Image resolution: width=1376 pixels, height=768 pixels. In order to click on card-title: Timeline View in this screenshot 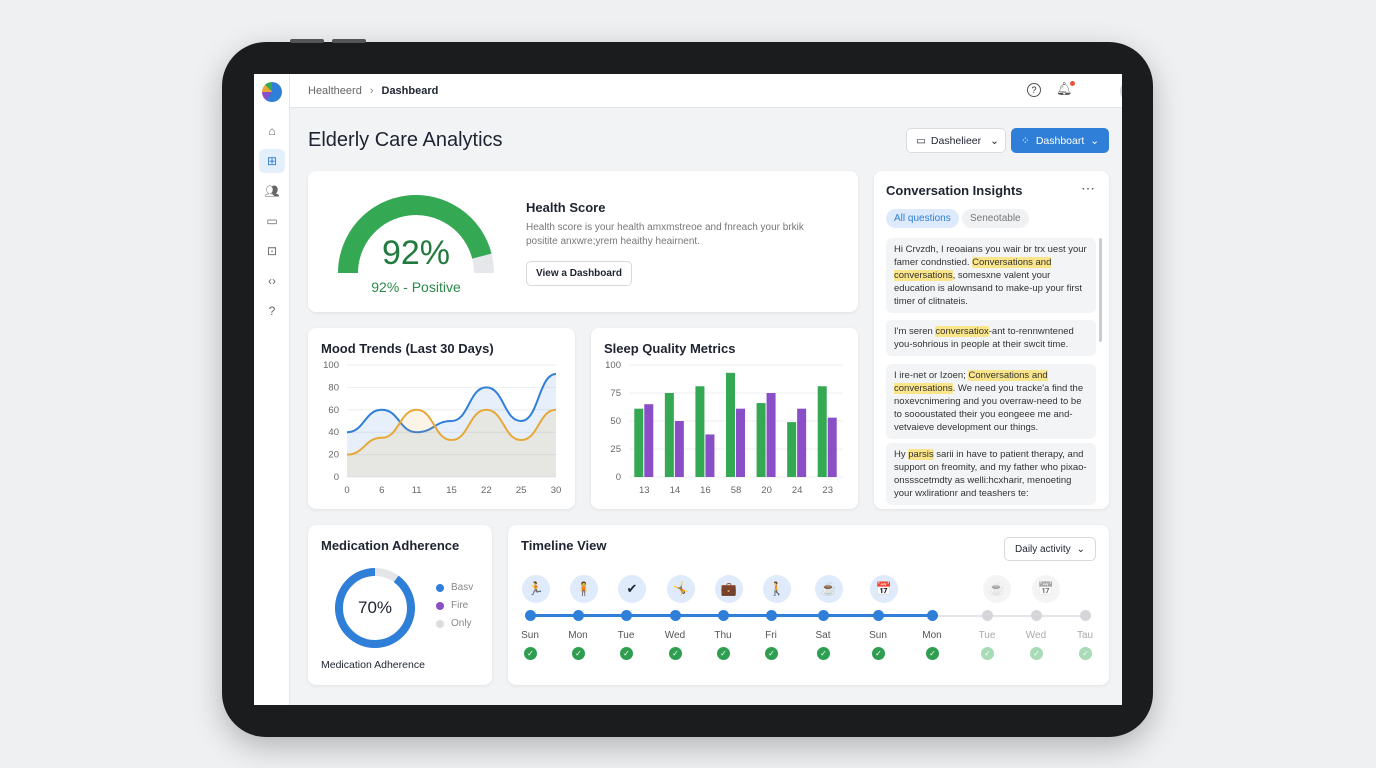, I will do `click(564, 545)`.